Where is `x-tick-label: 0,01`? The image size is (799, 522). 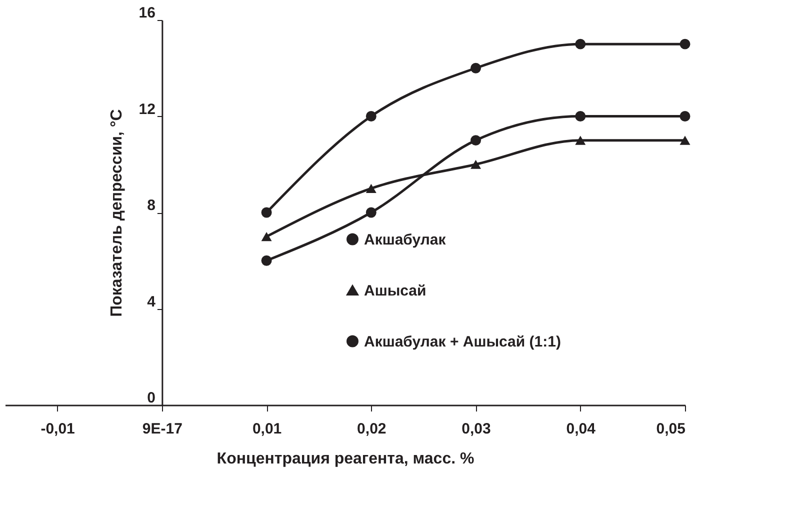
x-tick-label: 0,01 is located at coordinates (267, 429).